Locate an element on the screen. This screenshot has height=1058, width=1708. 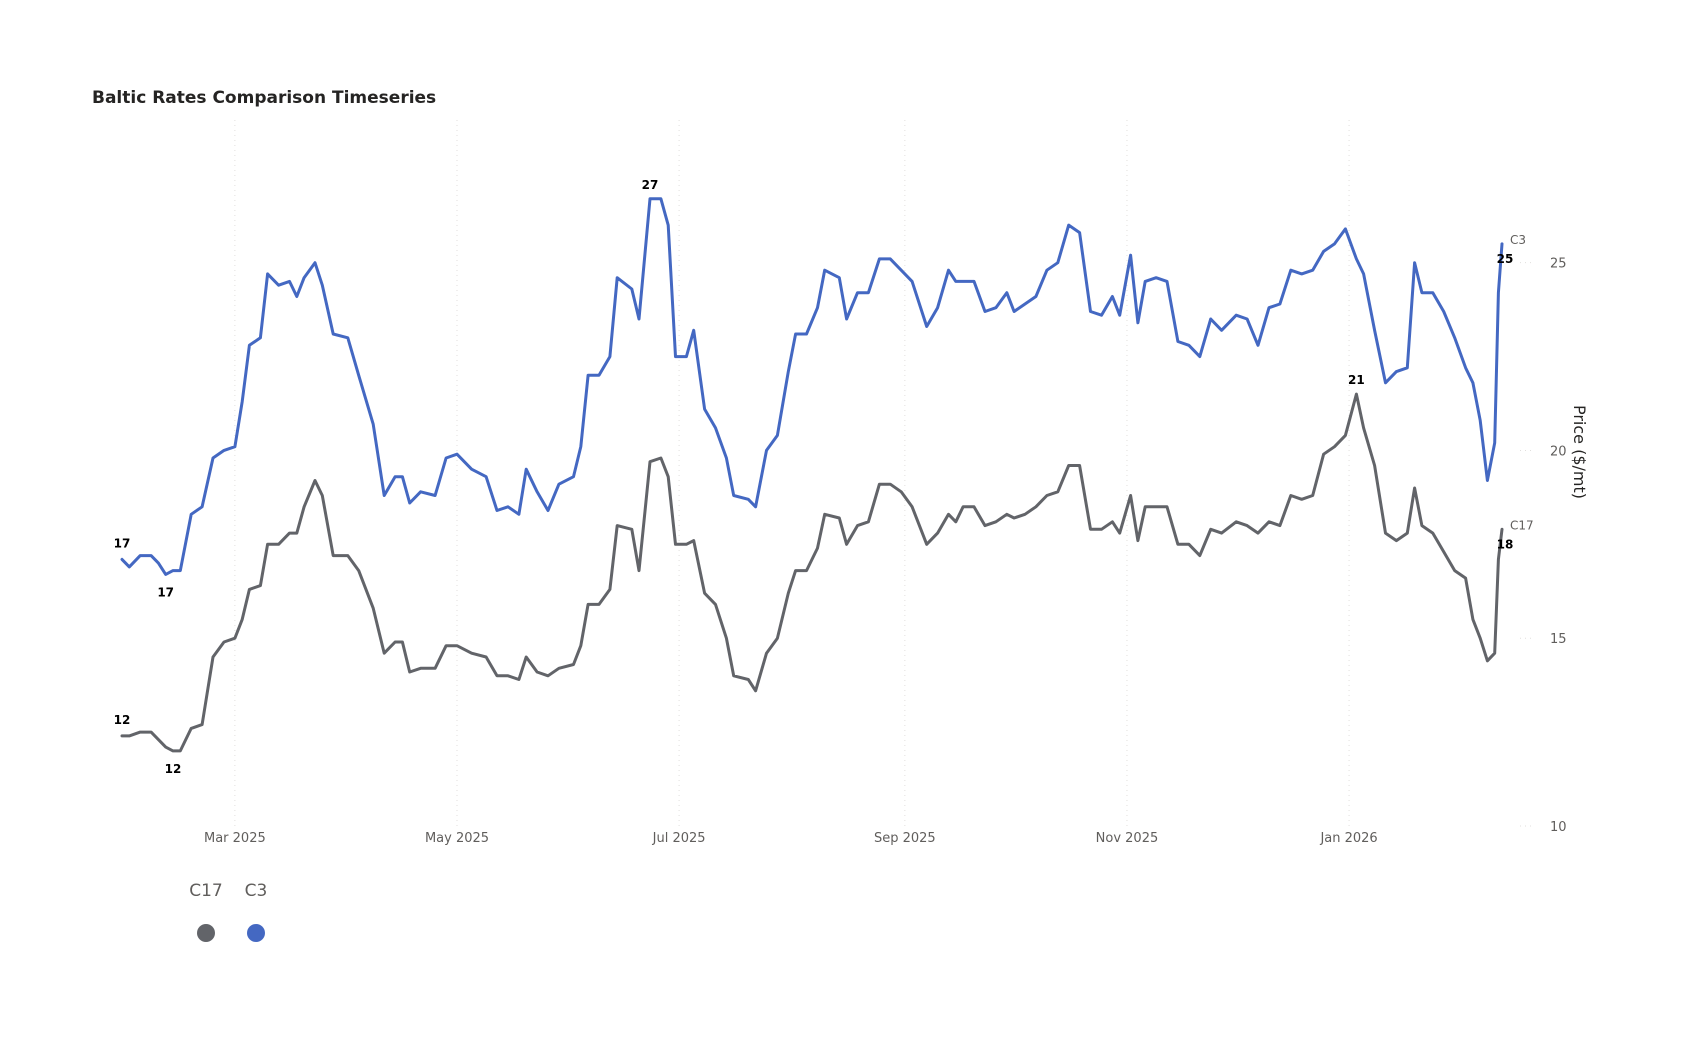
data-label-start-c17: 12 is located at coordinates (122, 720).